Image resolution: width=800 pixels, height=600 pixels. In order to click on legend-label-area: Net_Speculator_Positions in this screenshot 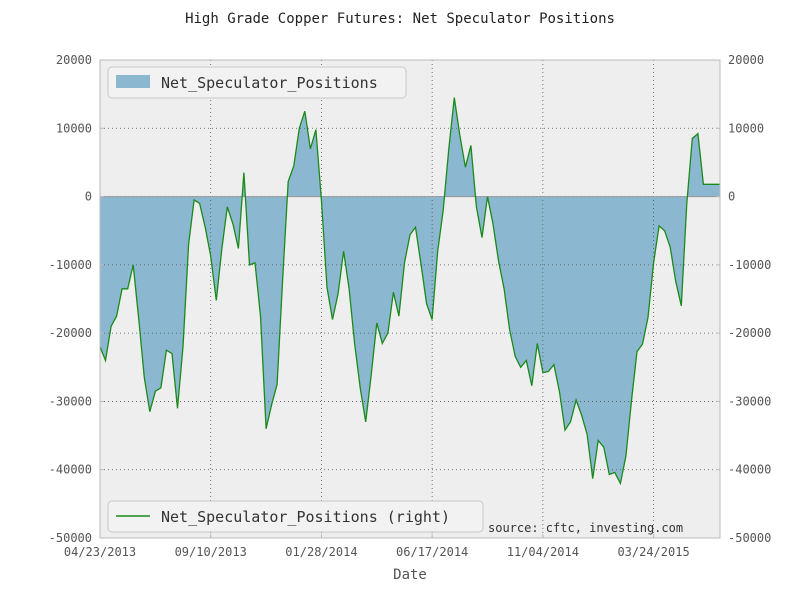, I will do `click(269, 83)`.